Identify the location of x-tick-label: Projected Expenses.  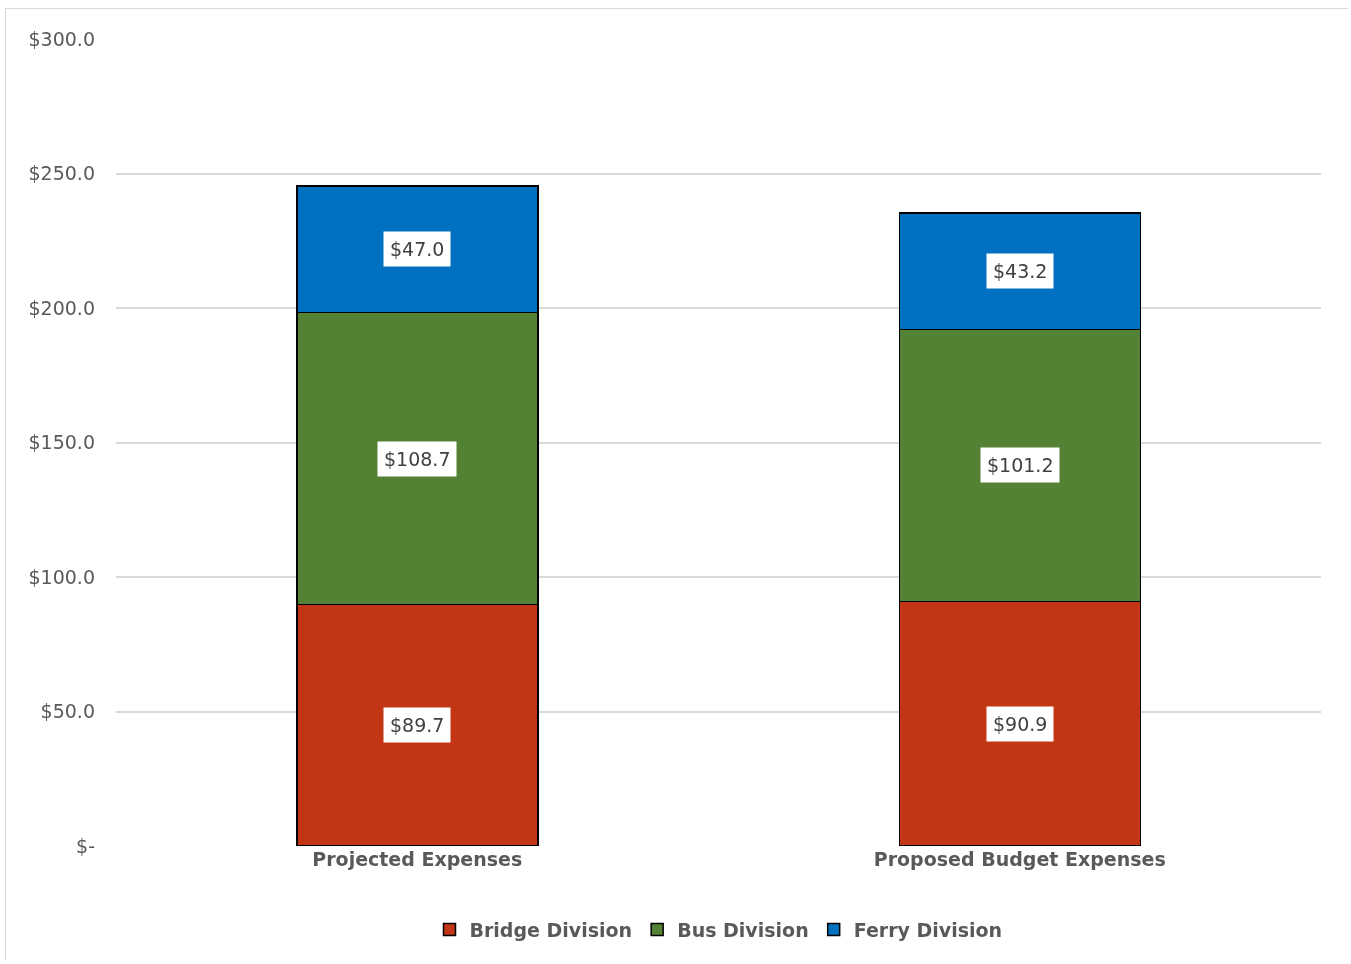
(417, 859).